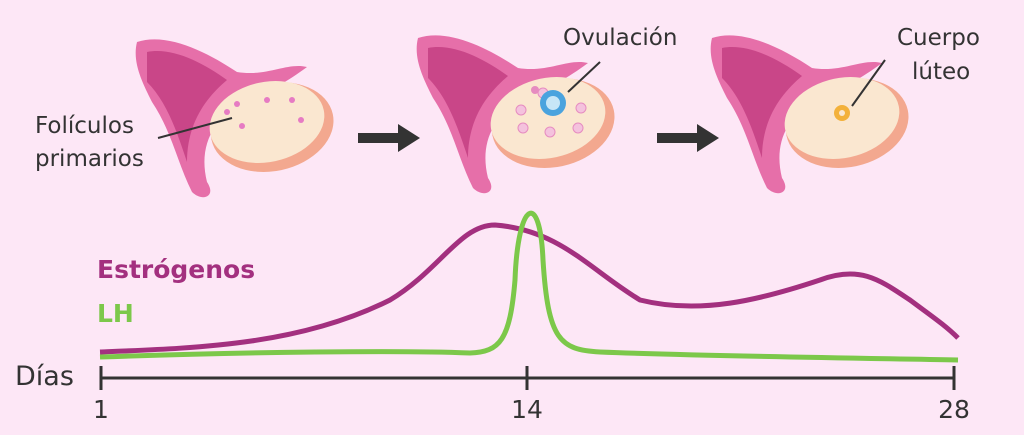 The image size is (1024, 435). Describe the element at coordinates (538, 138) in the screenshot. I see `arrows` at that location.